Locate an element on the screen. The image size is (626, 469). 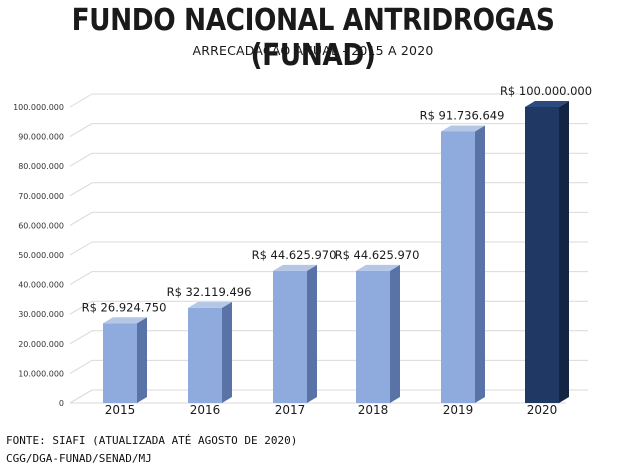
data-label: R$ 100.000.000 is located at coordinates (546, 91).